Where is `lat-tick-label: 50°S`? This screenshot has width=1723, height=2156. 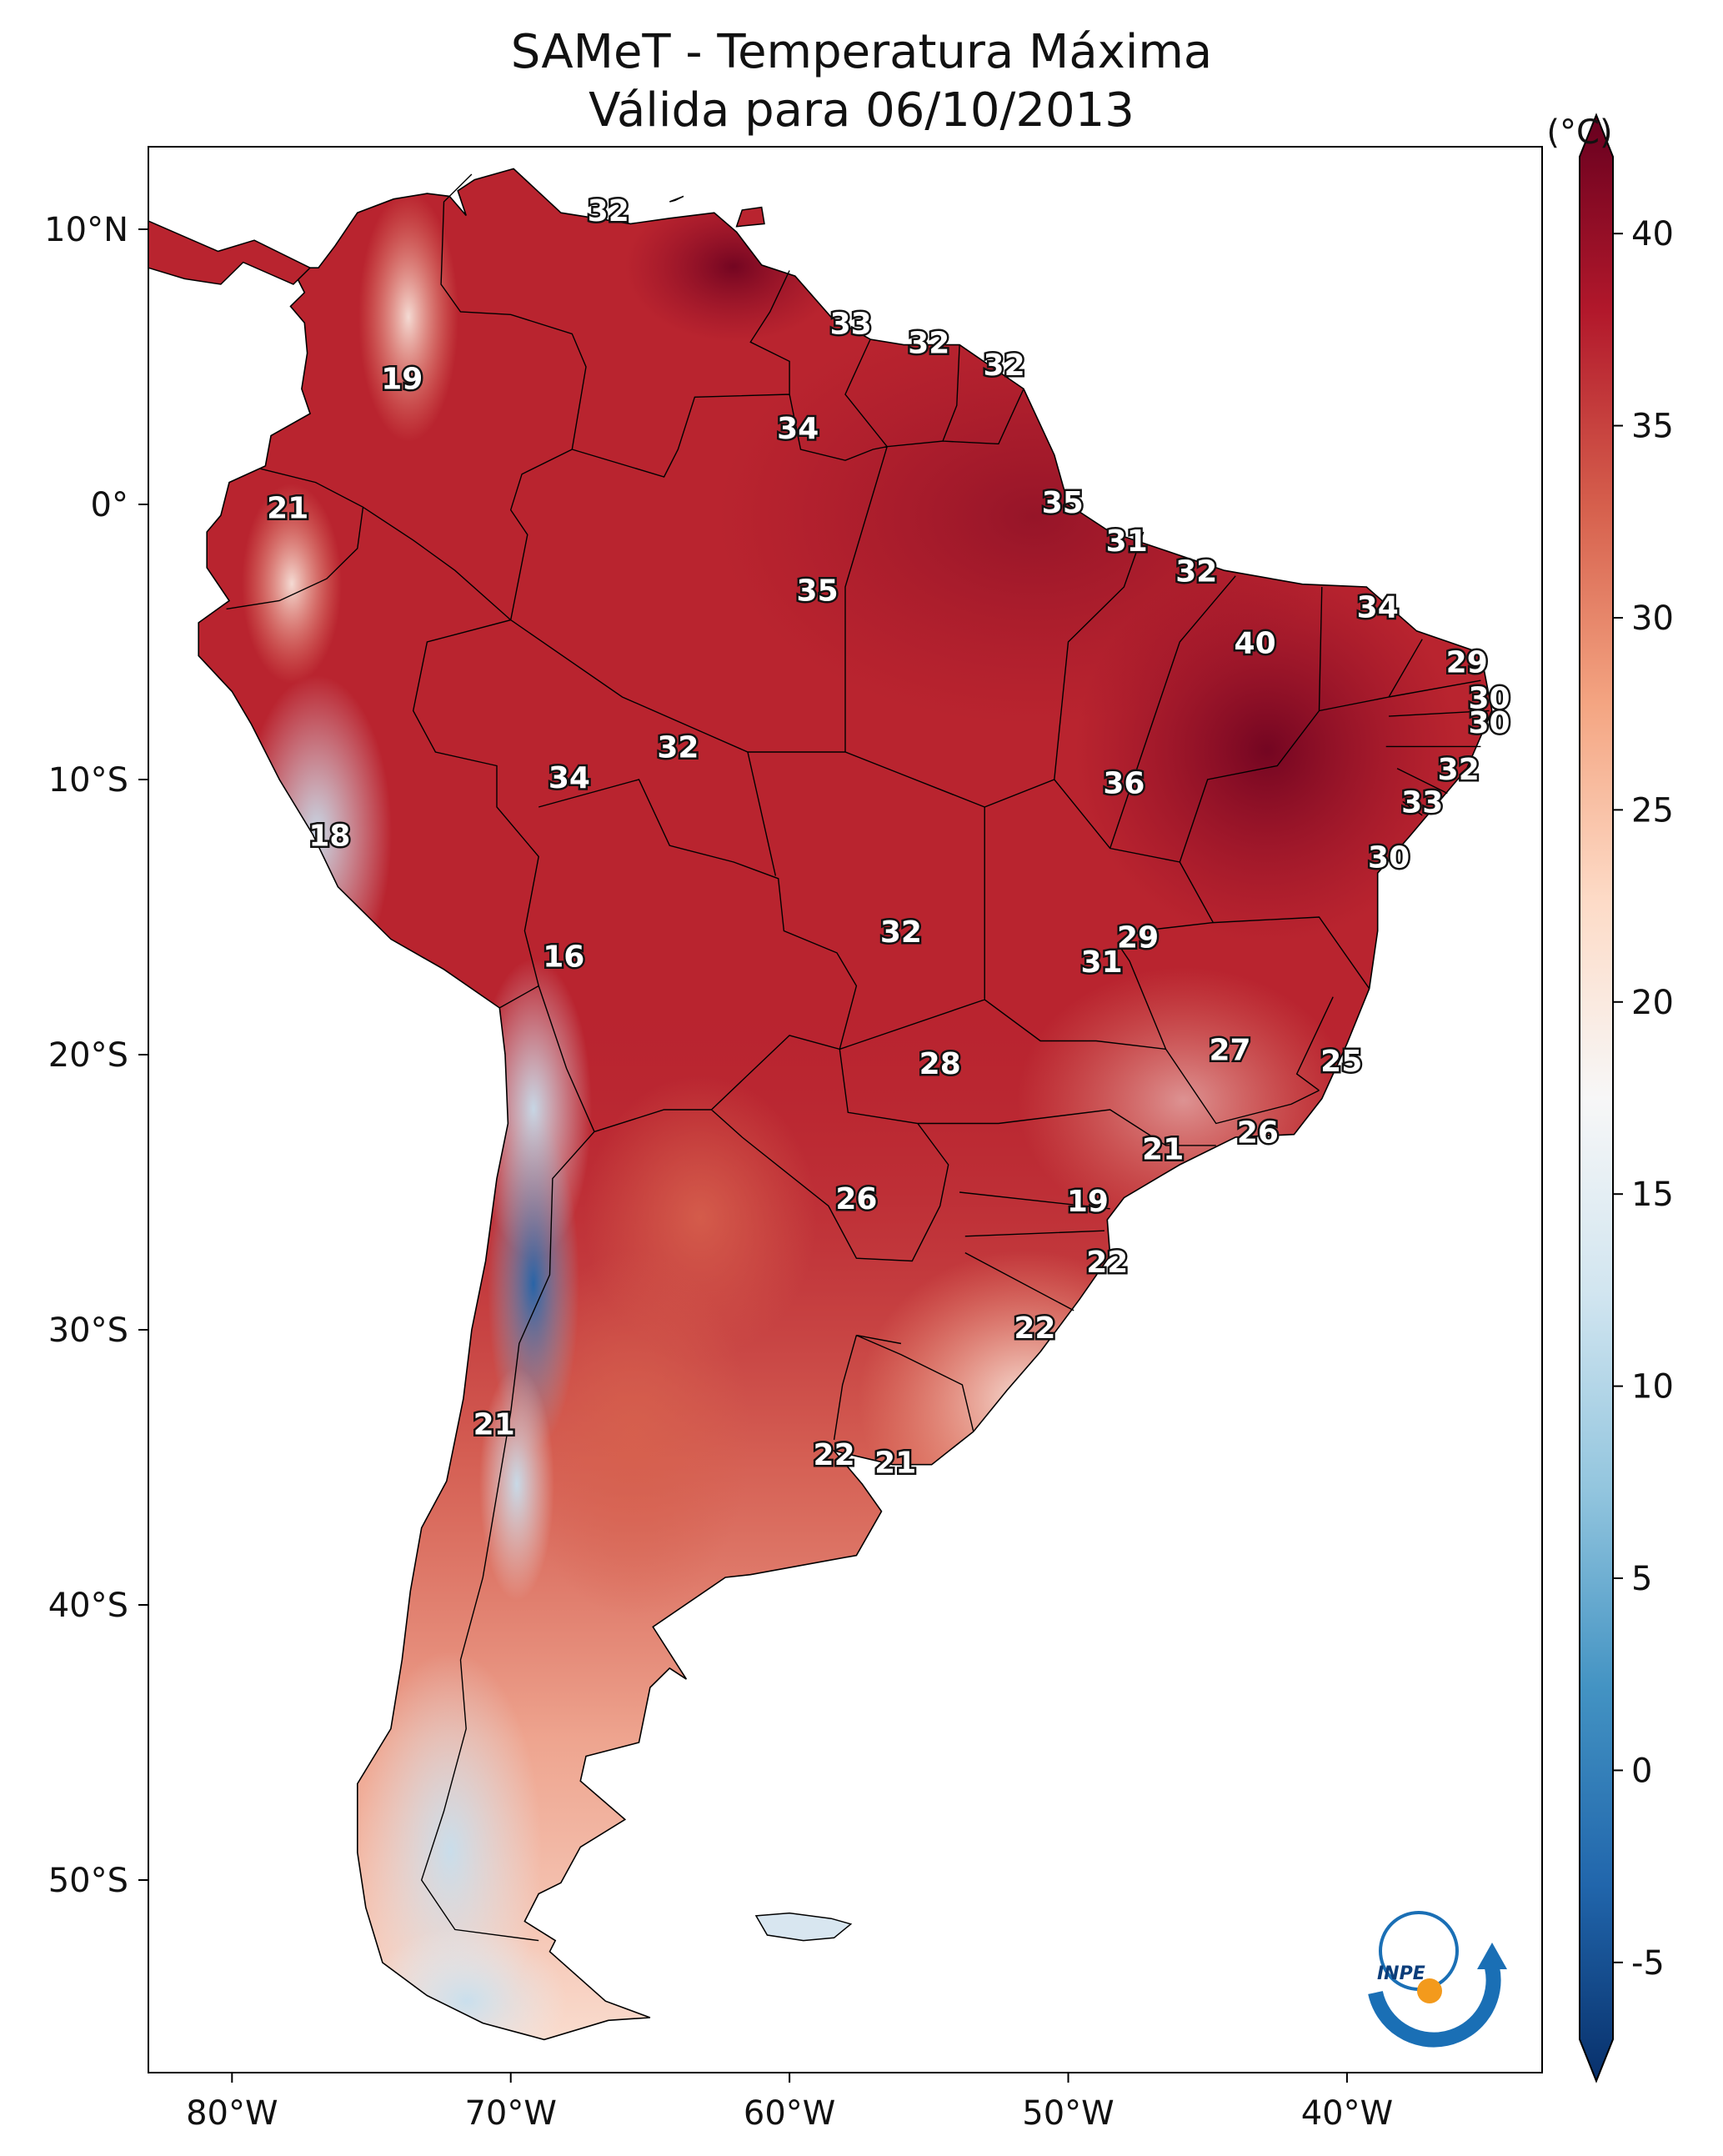 lat-tick-label: 50°S is located at coordinates (88, 1881).